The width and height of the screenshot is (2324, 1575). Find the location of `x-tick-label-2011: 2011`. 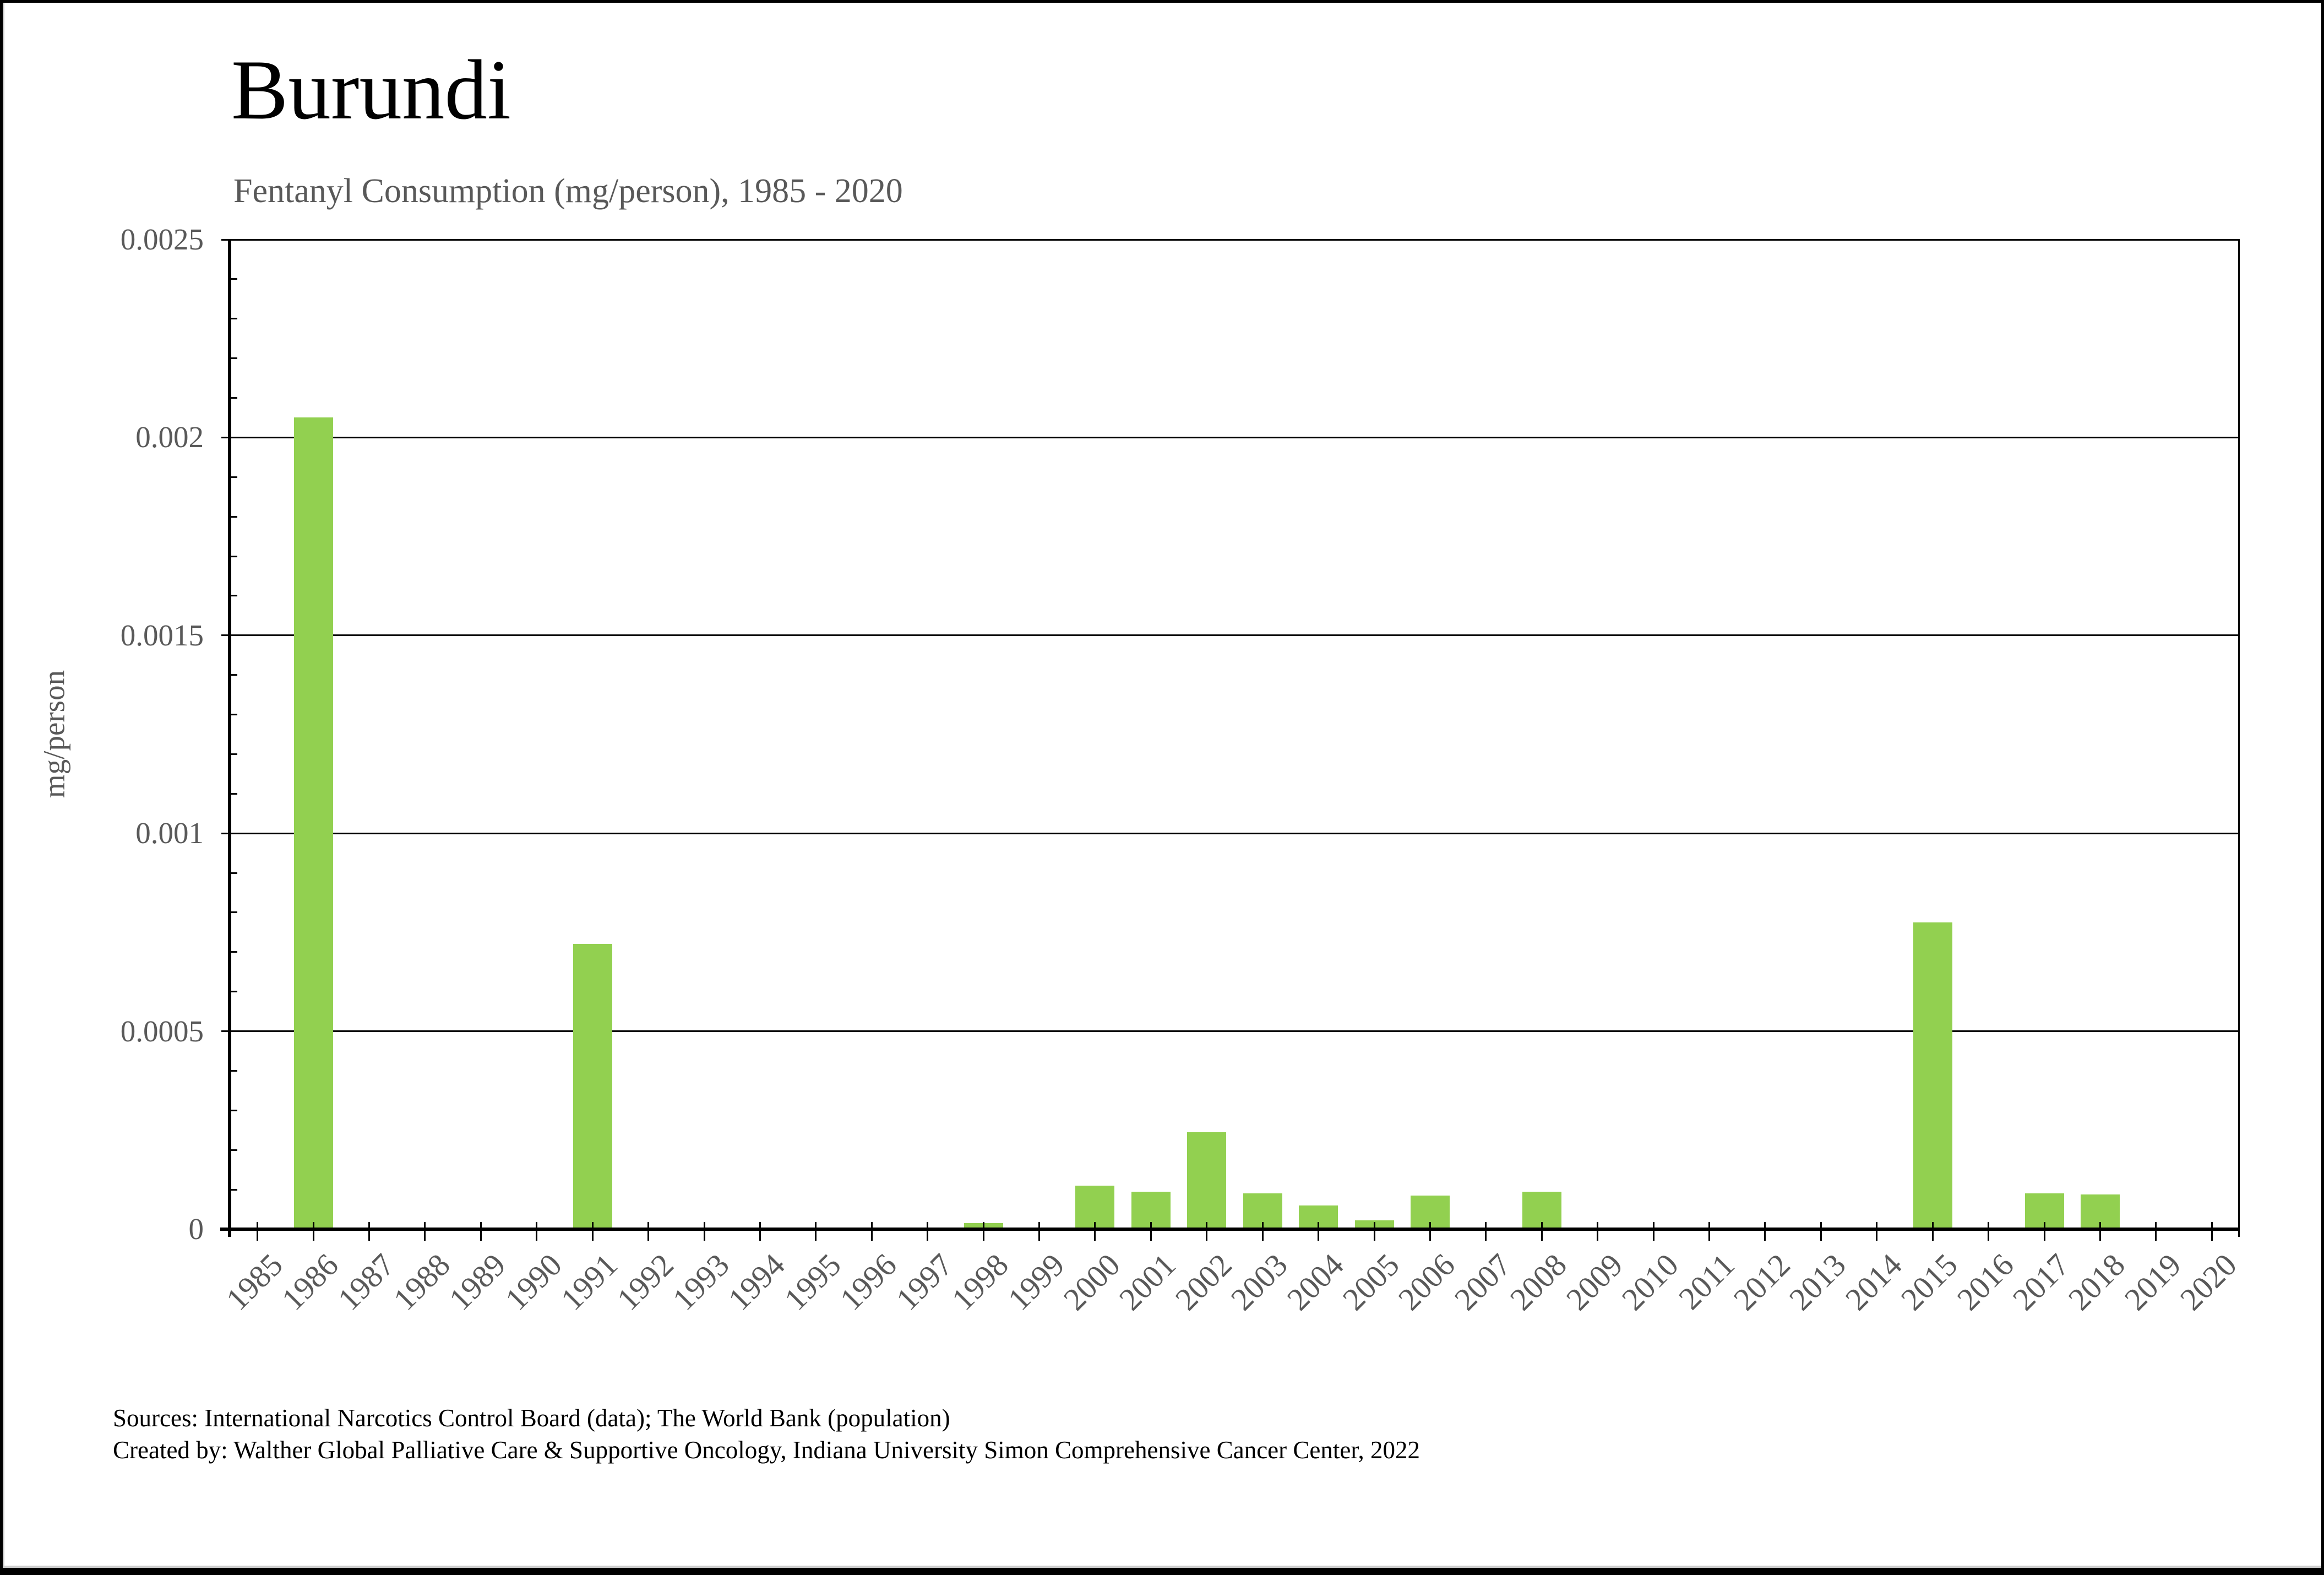

x-tick-label-2011: 2011 is located at coordinates (1706, 1281).